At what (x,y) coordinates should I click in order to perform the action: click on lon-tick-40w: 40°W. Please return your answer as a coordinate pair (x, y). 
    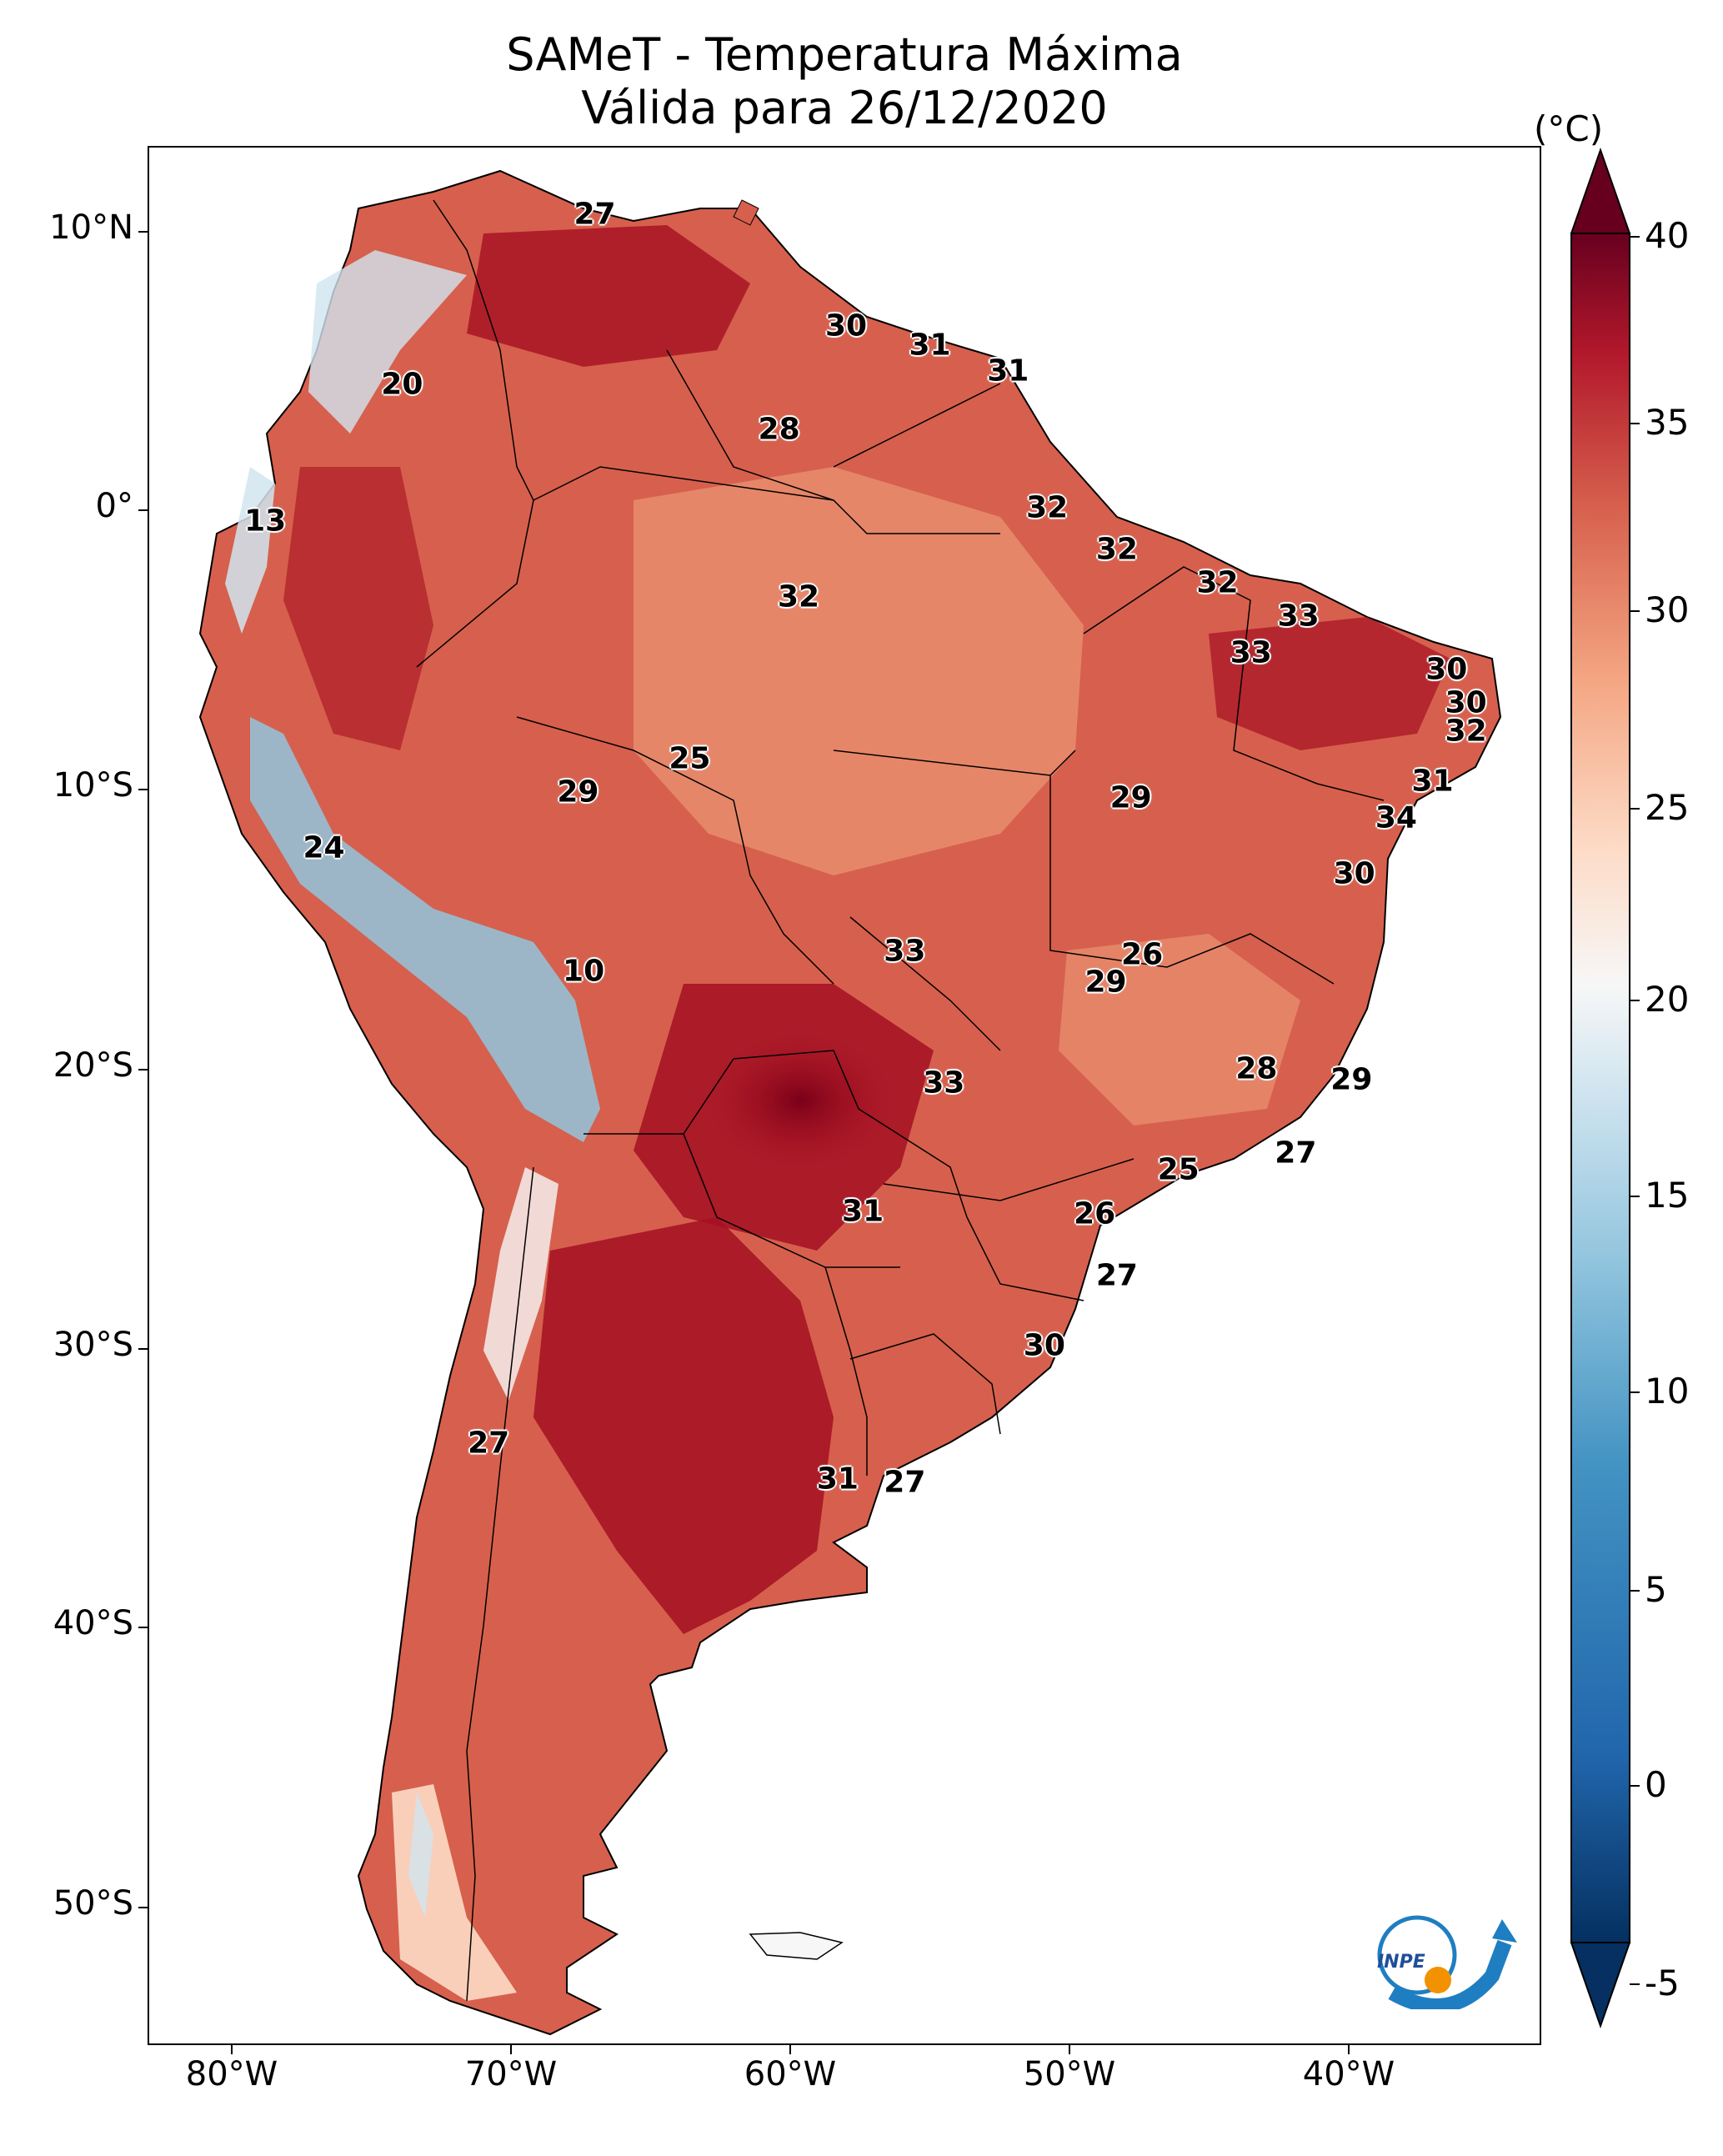
    Looking at the image, I should click on (1348, 2074).